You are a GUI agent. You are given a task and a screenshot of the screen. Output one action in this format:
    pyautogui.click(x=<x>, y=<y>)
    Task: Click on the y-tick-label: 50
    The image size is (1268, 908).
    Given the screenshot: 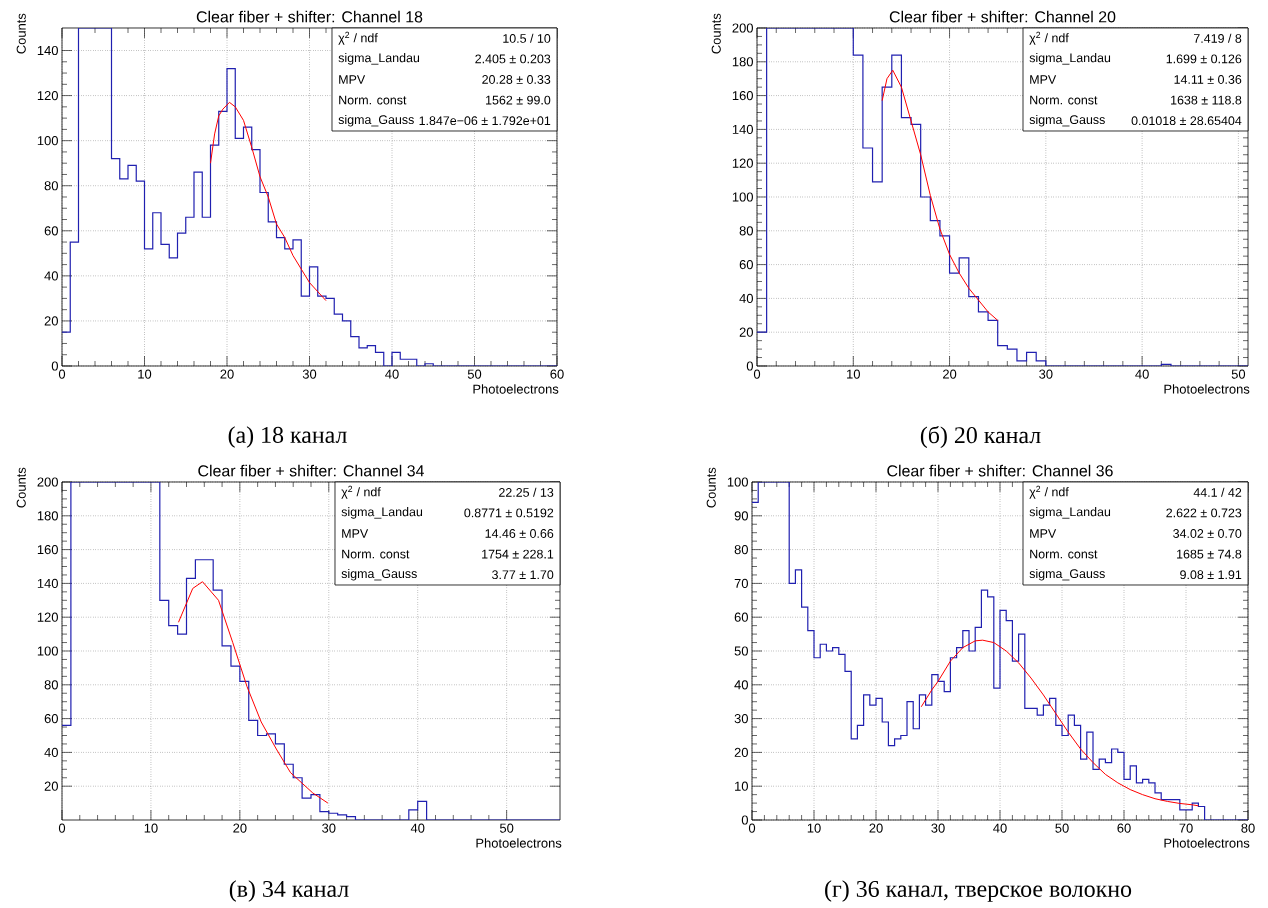 What is the action you would take?
    pyautogui.click(x=741, y=651)
    